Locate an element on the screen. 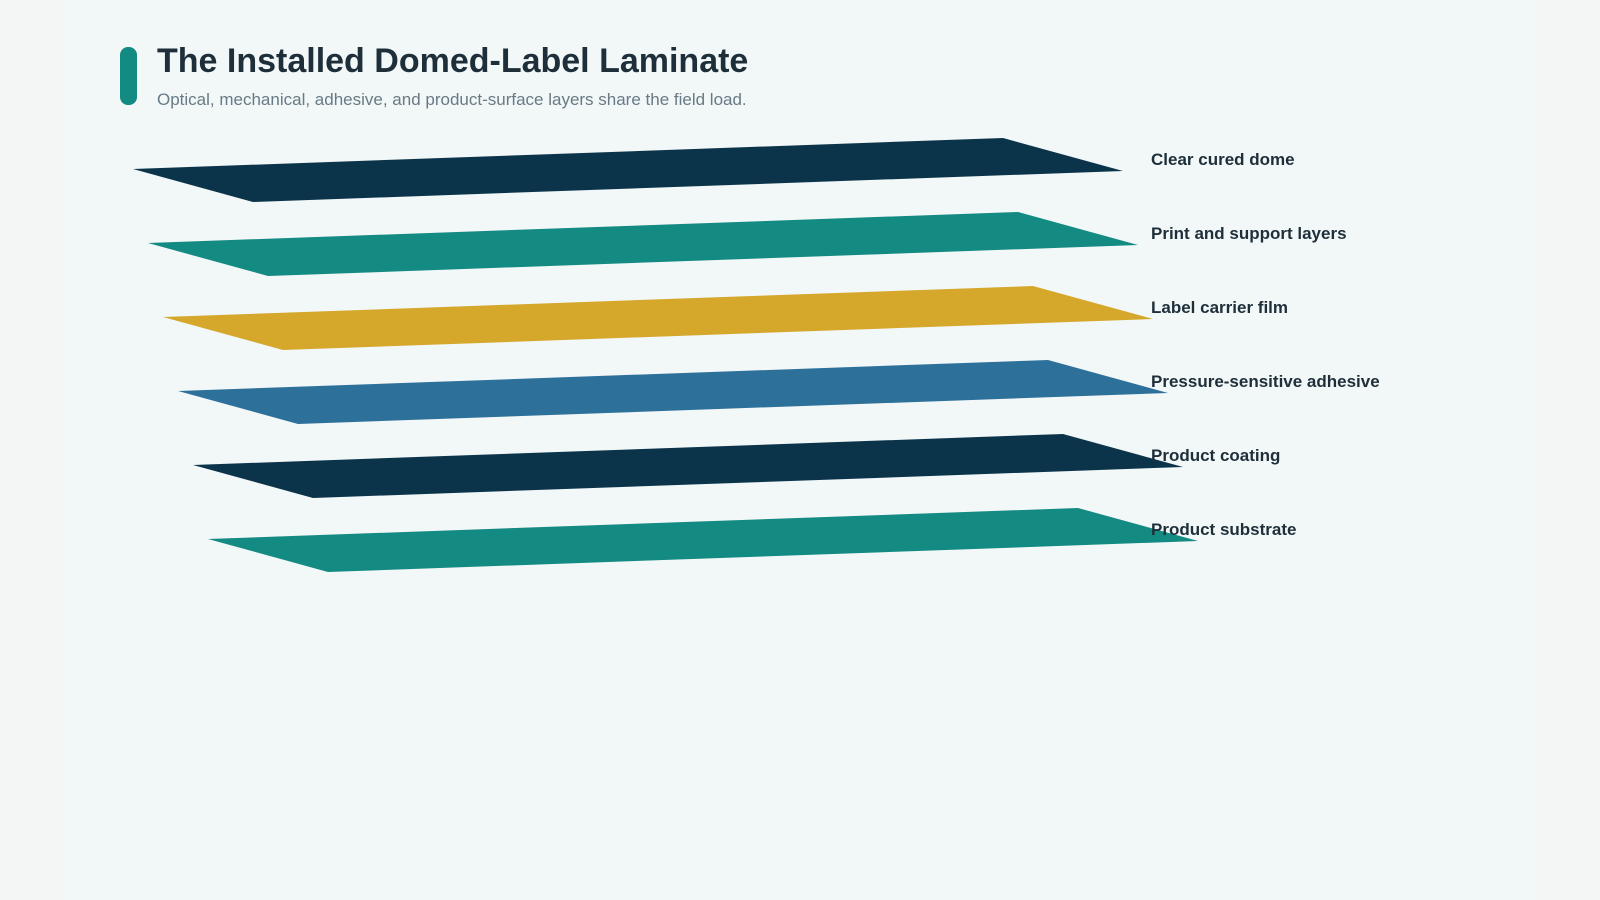 The height and width of the screenshot is (900, 1600). layer-label-dome: Clear cured dome is located at coordinates (1223, 159).